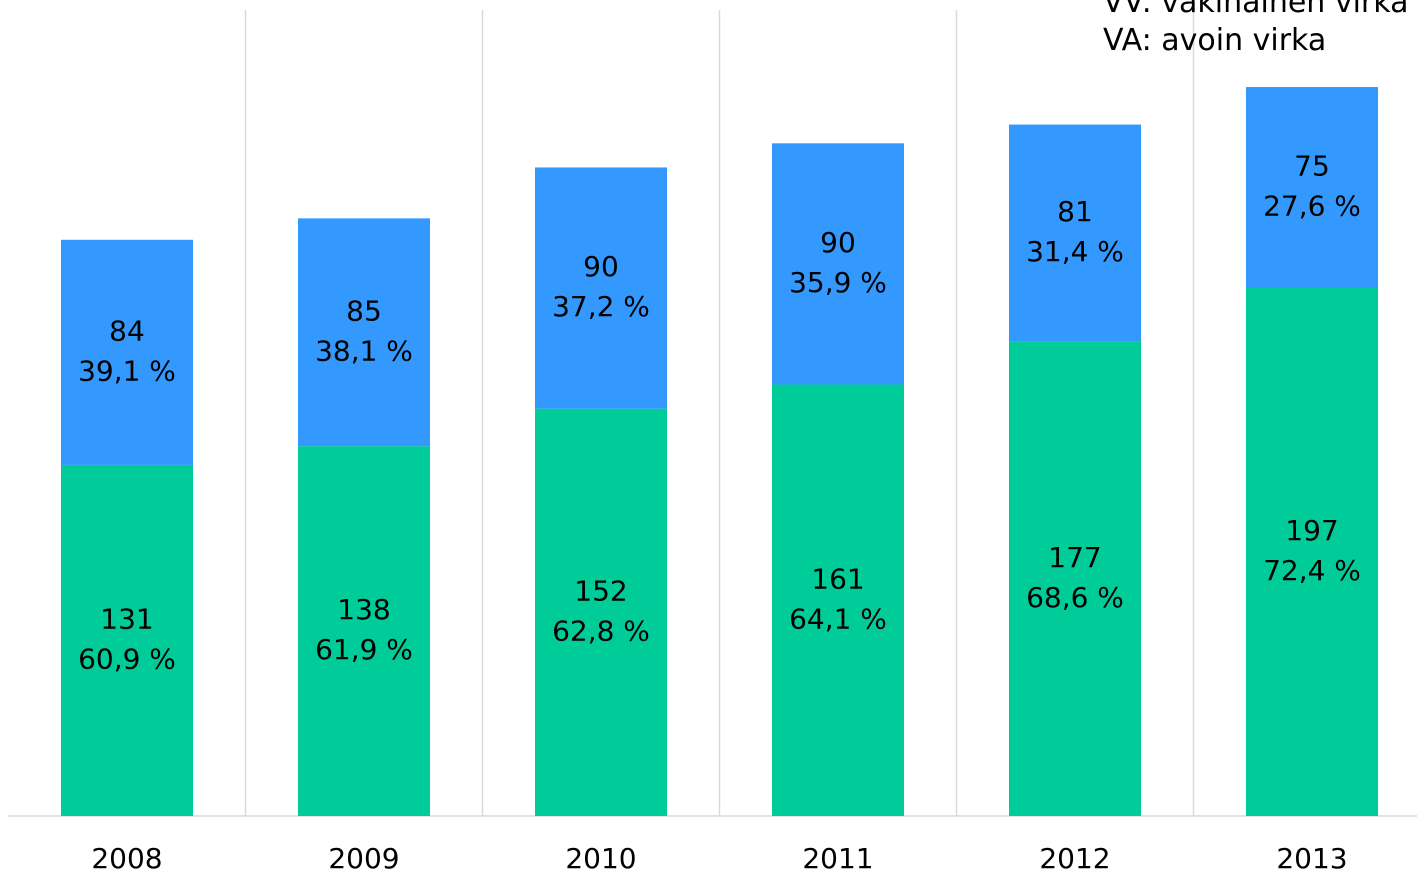 The height and width of the screenshot is (889, 1417). Describe the element at coordinates (1311, 530) in the screenshot. I see `data-label: 197` at that location.